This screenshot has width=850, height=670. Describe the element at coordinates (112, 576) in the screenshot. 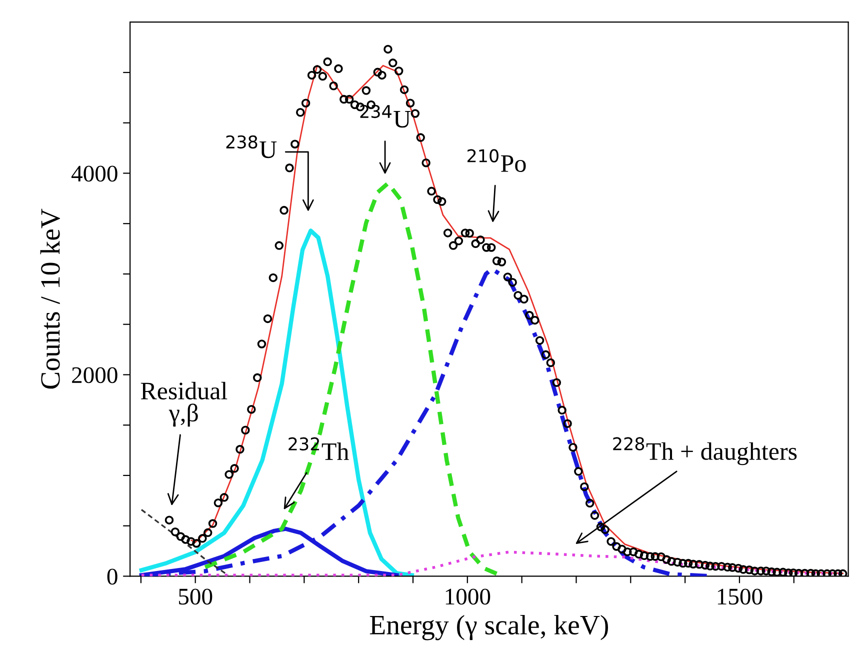

I see `y-tick-label: 0` at that location.